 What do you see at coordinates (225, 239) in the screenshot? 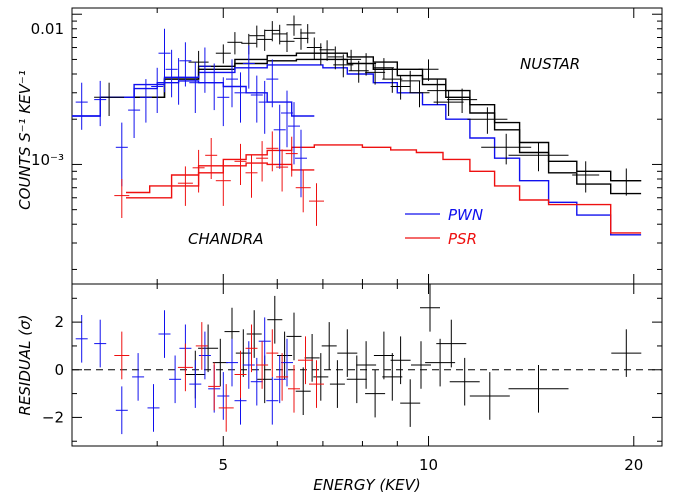
I see `chandra-label: CHANDRA` at bounding box center [225, 239].